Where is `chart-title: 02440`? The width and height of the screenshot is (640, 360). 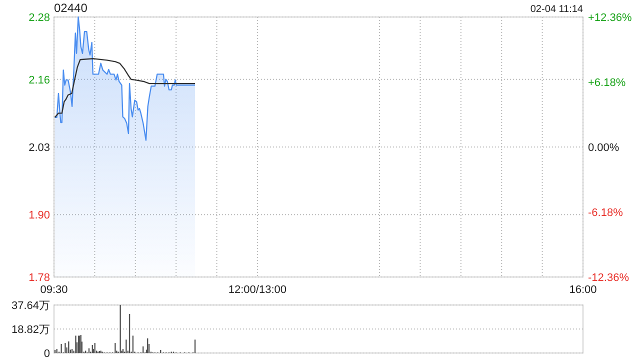
chart-title: 02440 is located at coordinates (71, 8).